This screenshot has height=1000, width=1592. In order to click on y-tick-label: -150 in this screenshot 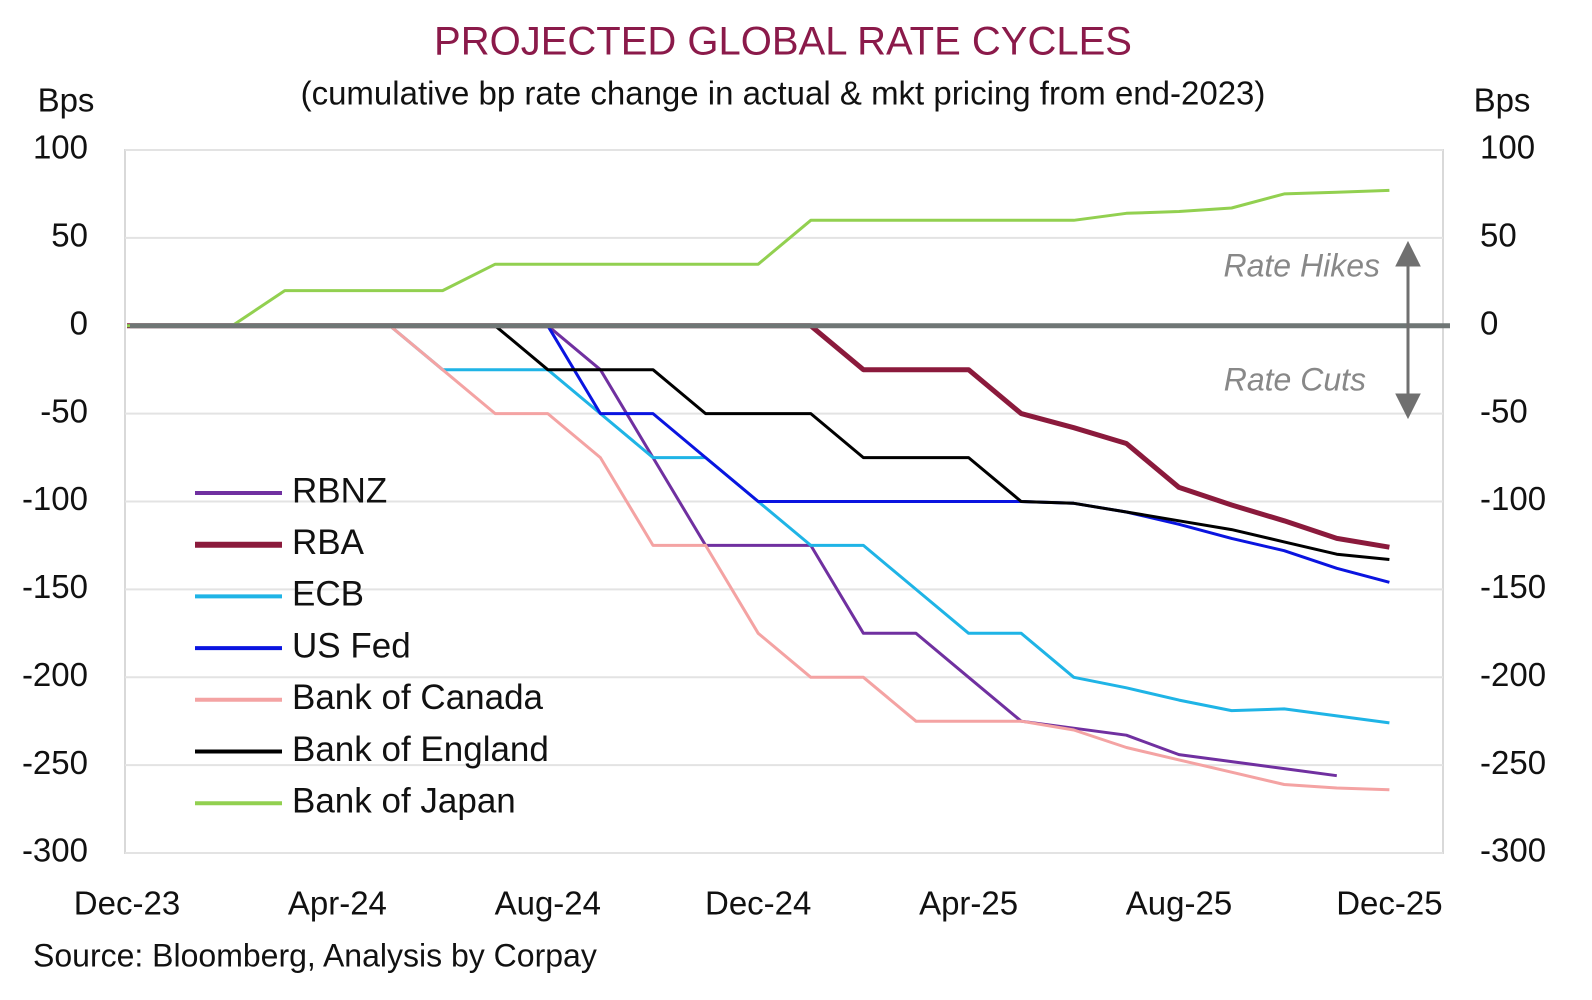, I will do `click(55, 586)`.